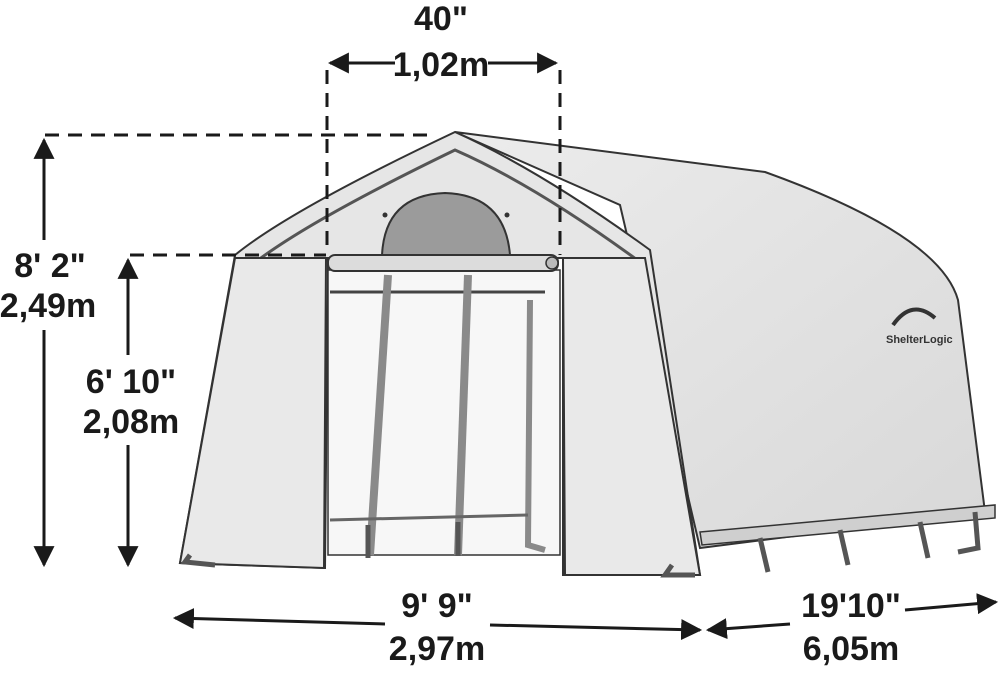 The image size is (1000, 675). What do you see at coordinates (131, 382) in the screenshot?
I see `door-height-imperial: 6' 10"` at bounding box center [131, 382].